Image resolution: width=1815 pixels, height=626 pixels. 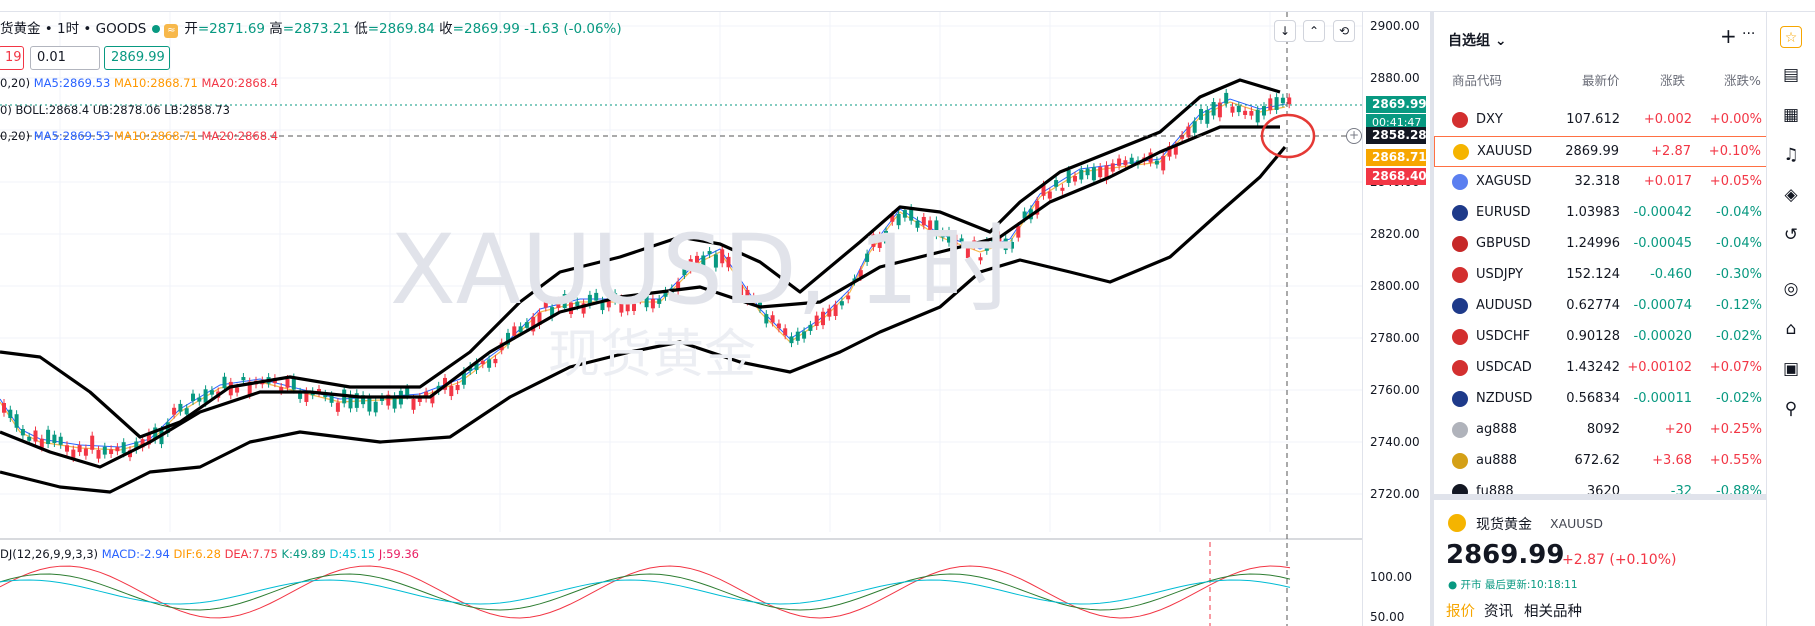 What do you see at coordinates (137, 58) in the screenshot?
I see `buy-button: 2869.99` at bounding box center [137, 58].